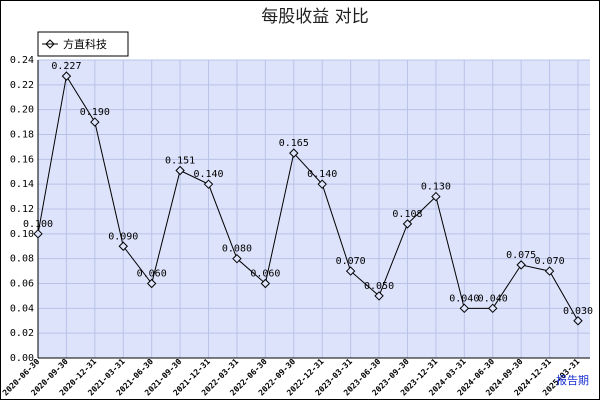  What do you see at coordinates (66, 66) in the screenshot?
I see `data-label: 0.227` at bounding box center [66, 66].